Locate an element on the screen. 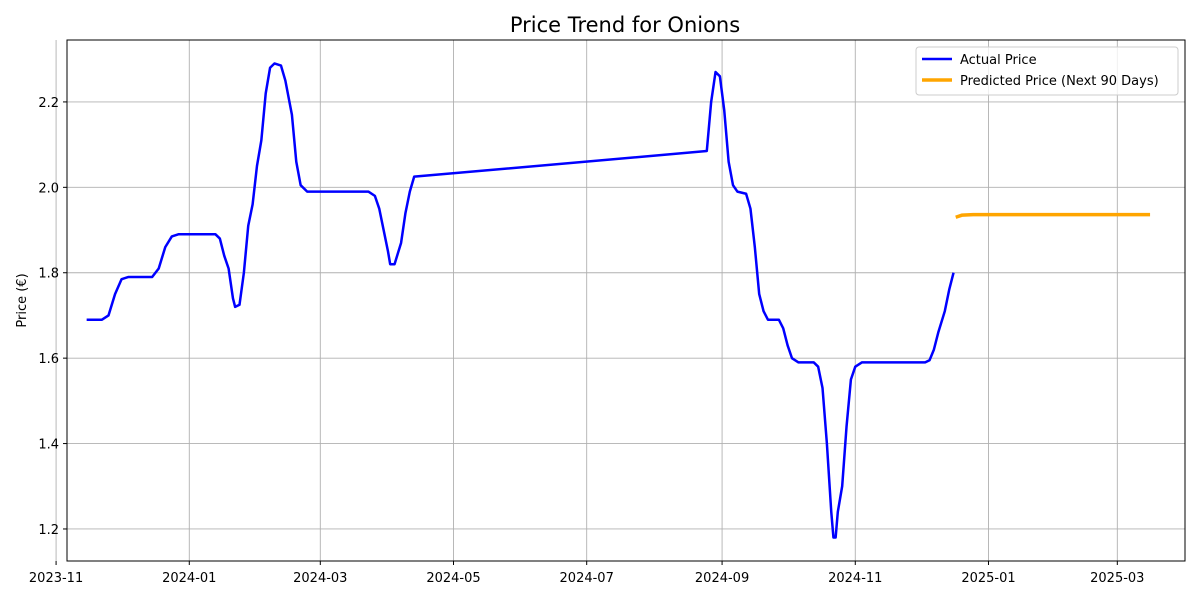 The image size is (1200, 600). y-tick-label: 1.8 is located at coordinates (48, 274).